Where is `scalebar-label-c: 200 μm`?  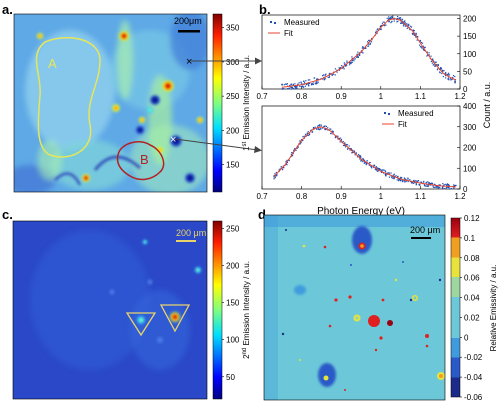 scalebar-label-c: 200 μm is located at coordinates (191, 233).